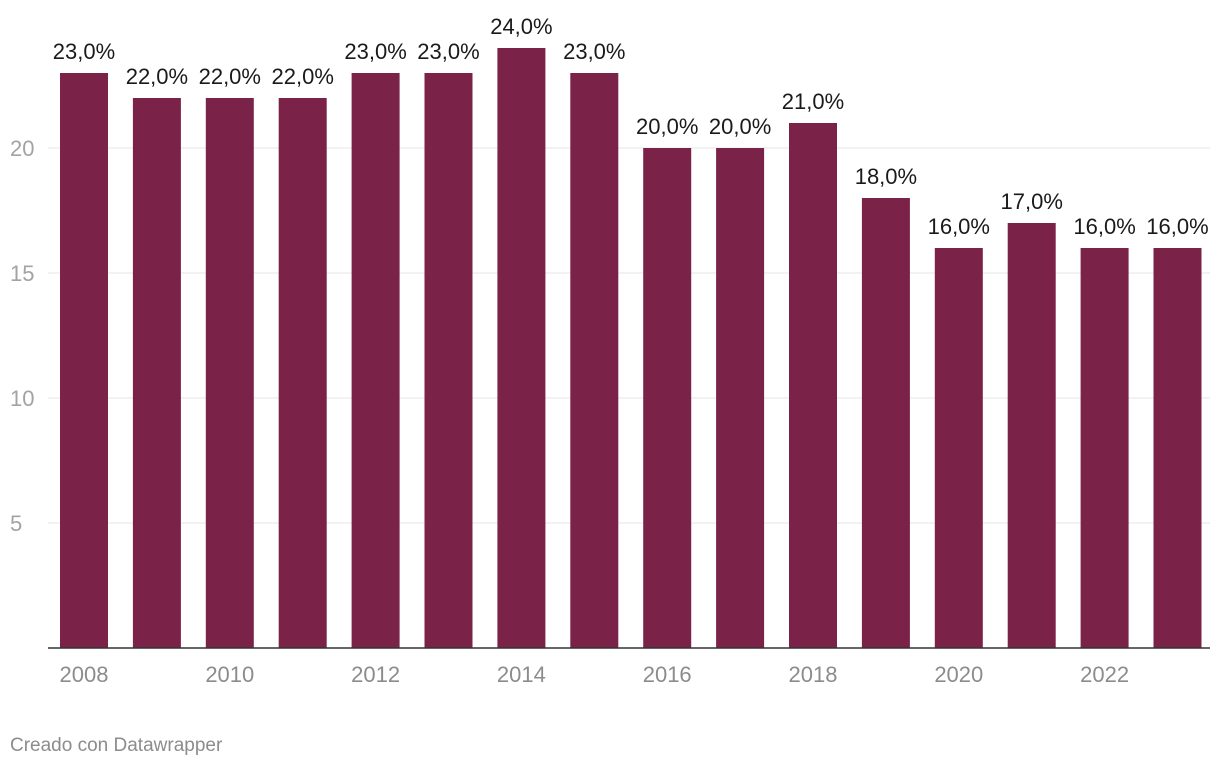 The image size is (1220, 770). I want to click on y-tick-label: 20, so click(22, 148).